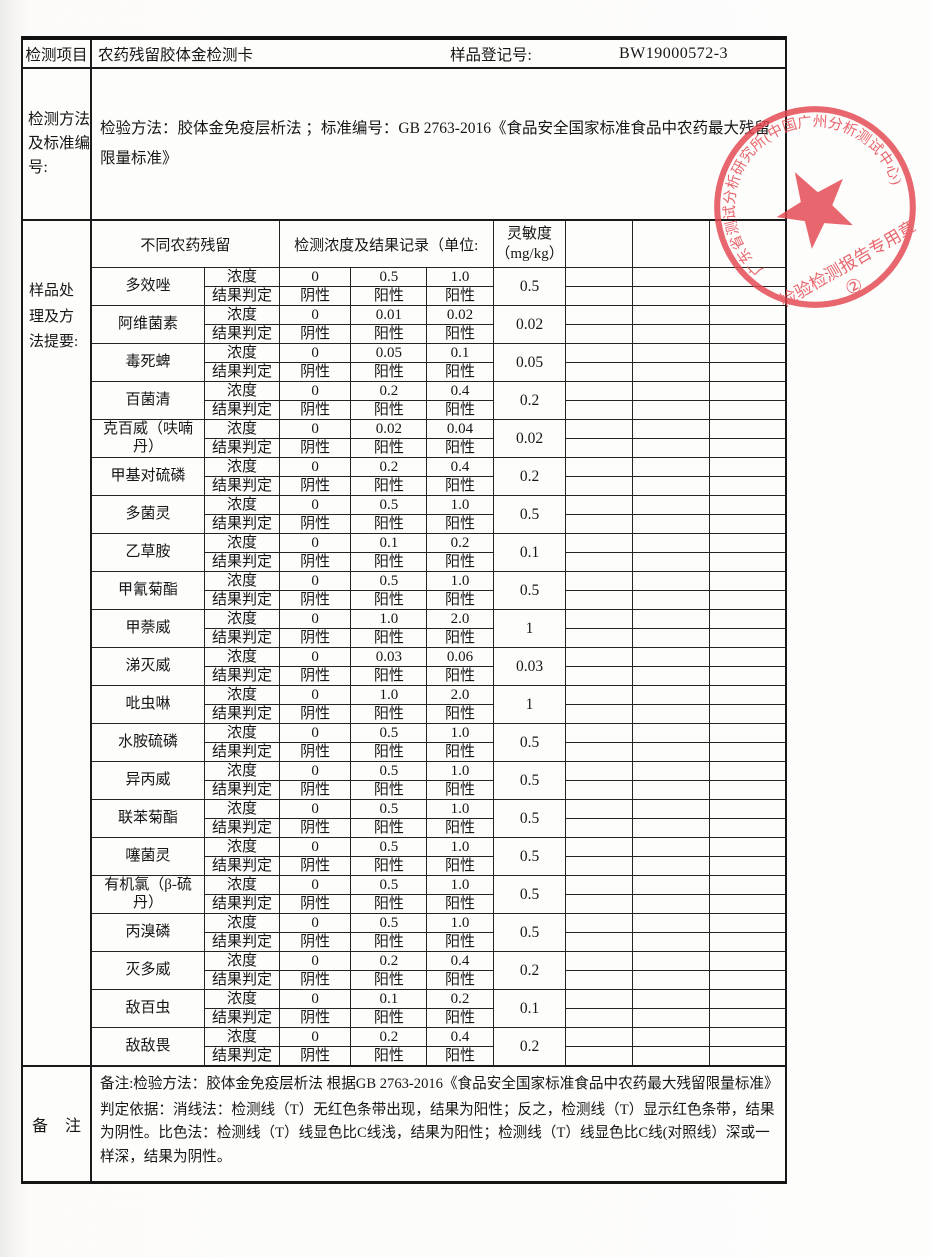  I want to click on pesticide-row-concentration: 克百威（呋喃丹） 浓度 0 0.02 0.04 0.02, so click(438, 438).